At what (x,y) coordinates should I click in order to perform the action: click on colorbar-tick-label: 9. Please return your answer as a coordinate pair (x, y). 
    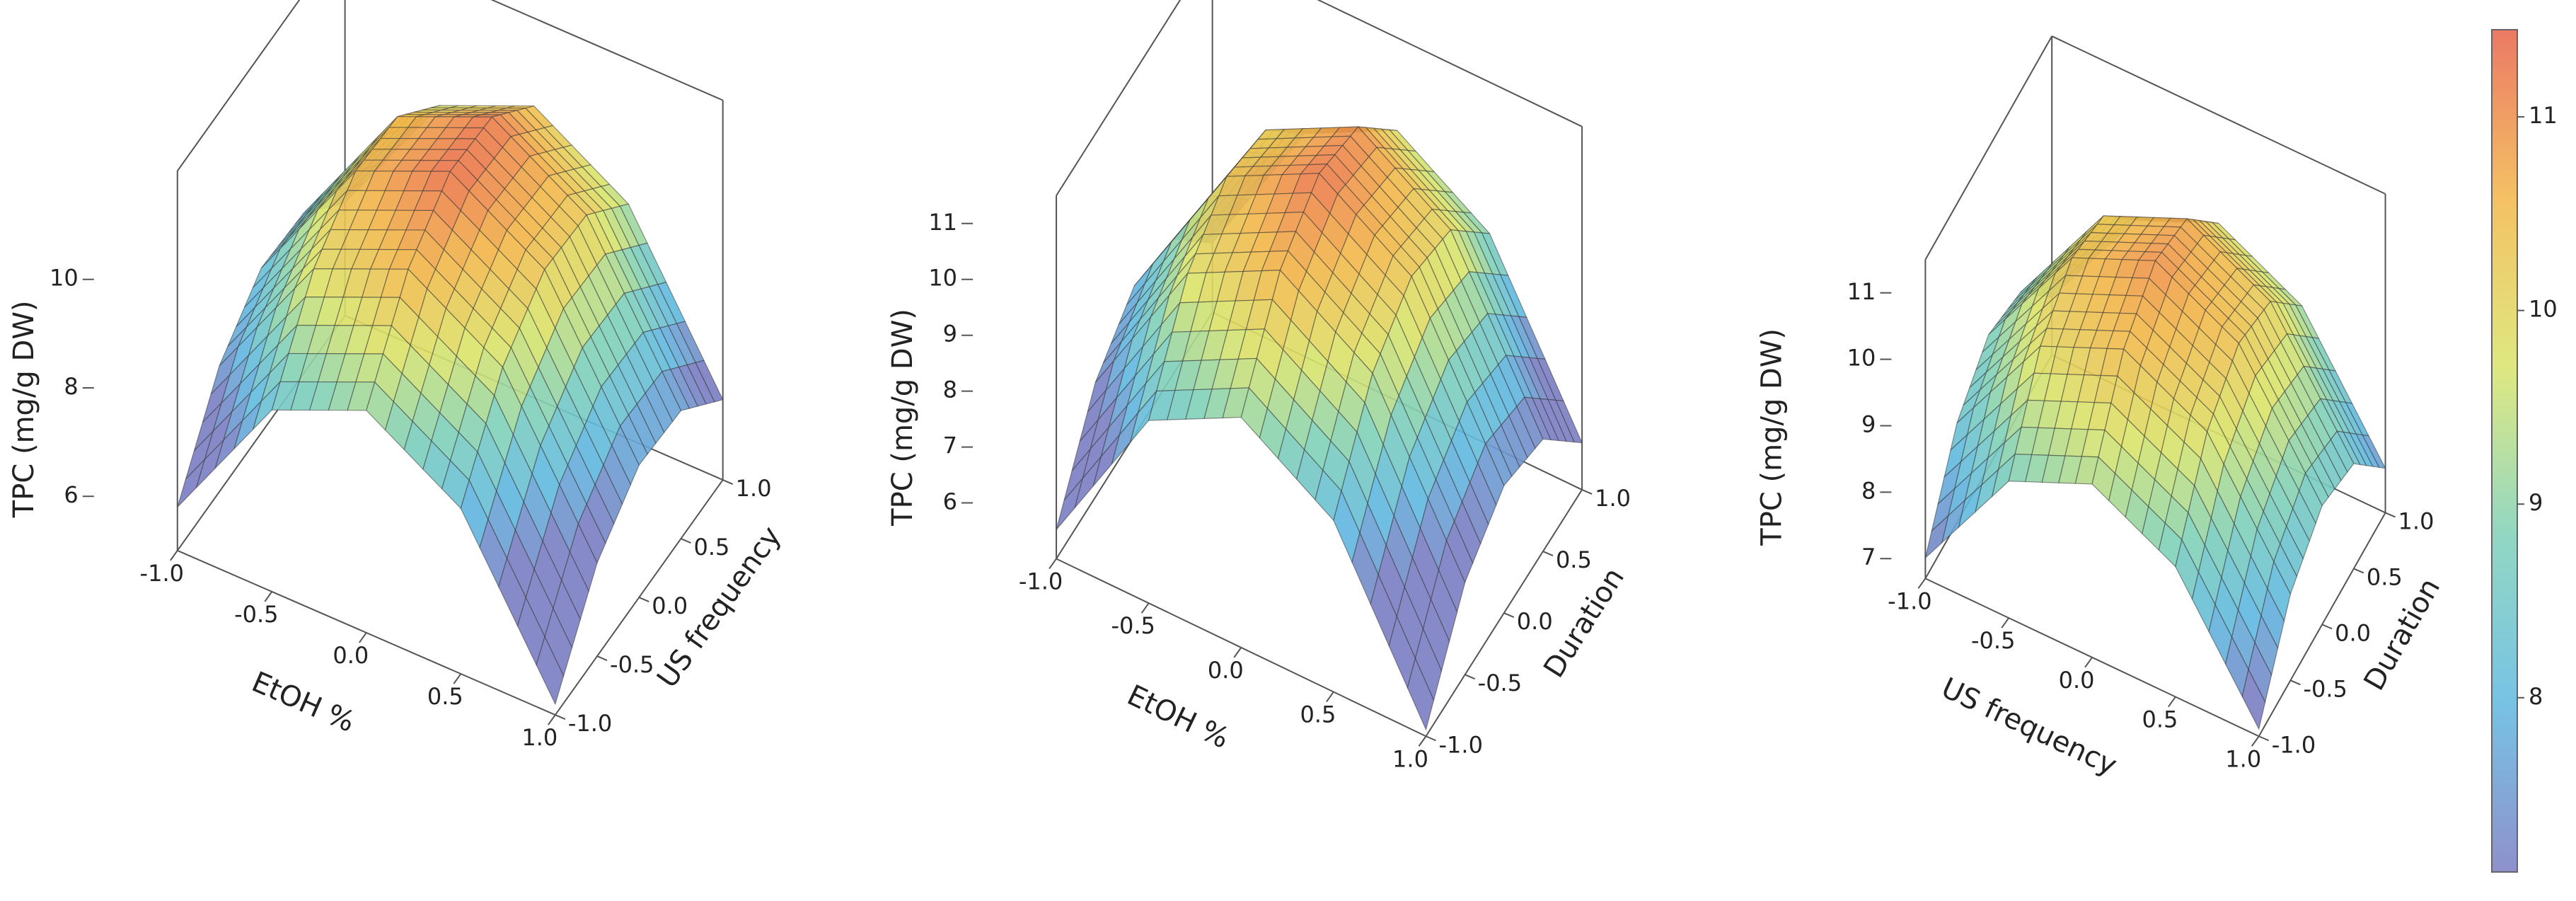
    Looking at the image, I should click on (2536, 502).